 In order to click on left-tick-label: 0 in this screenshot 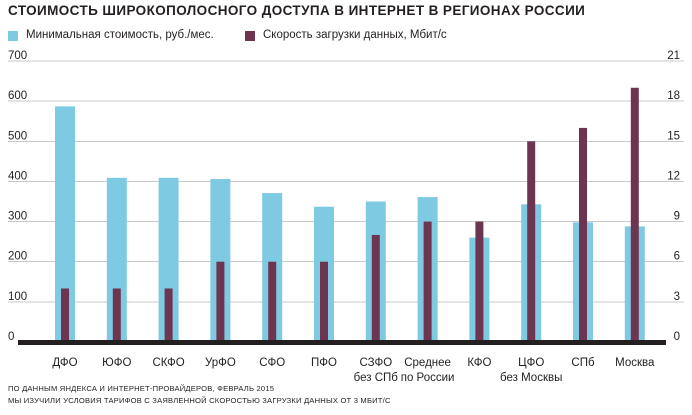, I will do `click(11, 337)`.